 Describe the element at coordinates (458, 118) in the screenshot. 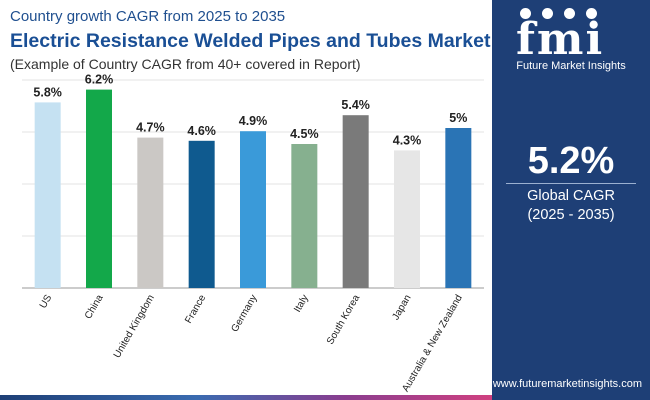

I see `data-label: 5%` at that location.